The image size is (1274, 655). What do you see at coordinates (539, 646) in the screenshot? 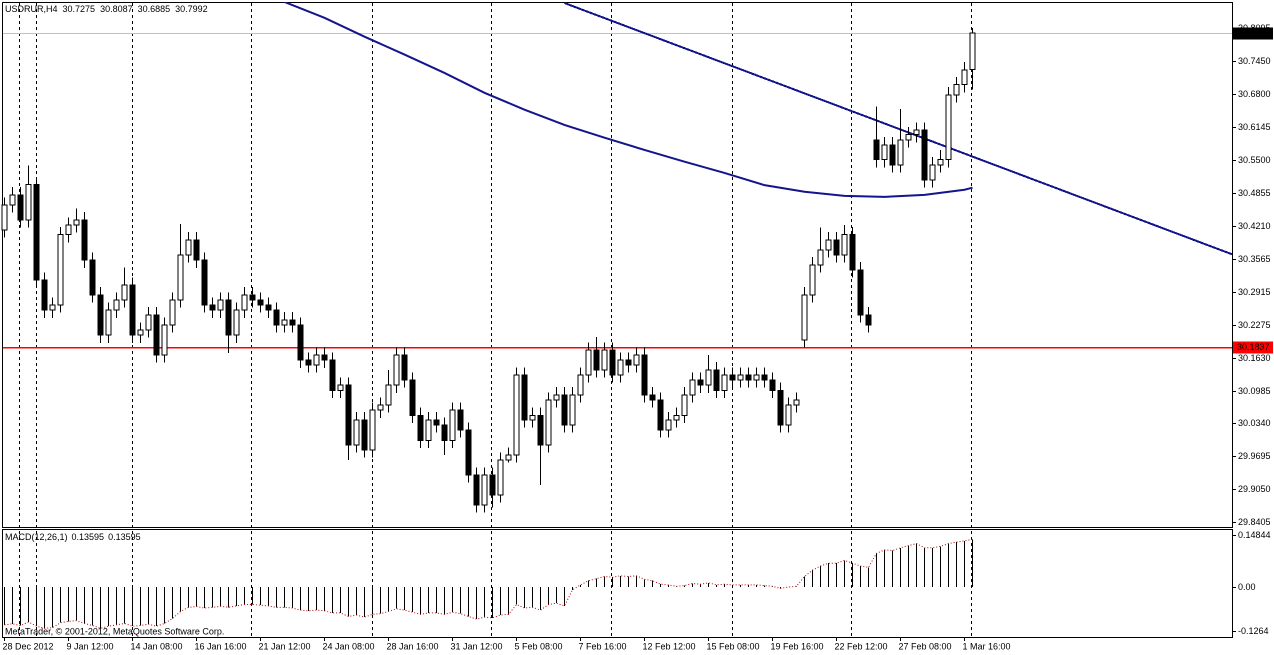
I see `x-tick-label: 5 Feb 08:00` at bounding box center [539, 646].